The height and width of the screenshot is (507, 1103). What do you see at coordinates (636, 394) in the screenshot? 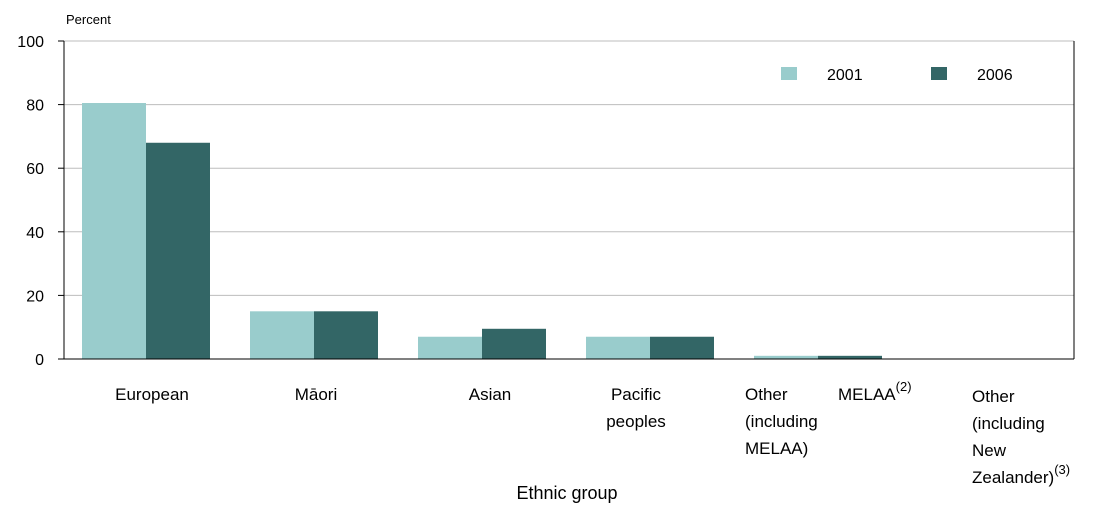
I see `category-label-line: Pacific` at bounding box center [636, 394].